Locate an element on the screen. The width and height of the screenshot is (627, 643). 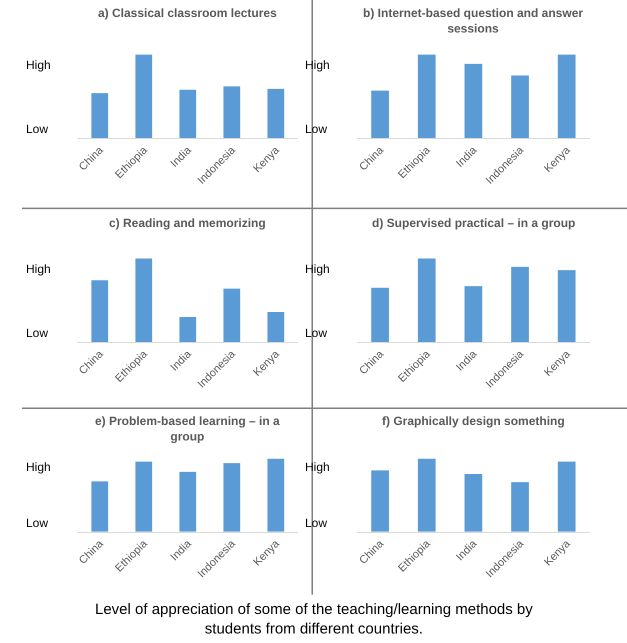
chart-title: d) Supervised practical – in a group is located at coordinates (474, 223).